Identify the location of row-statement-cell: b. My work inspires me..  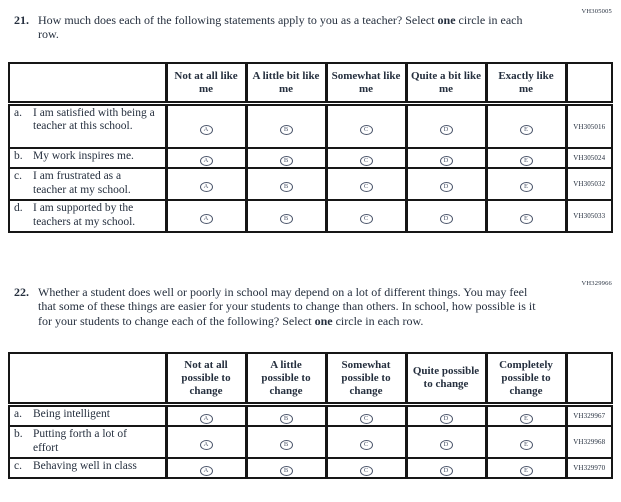
(87, 158).